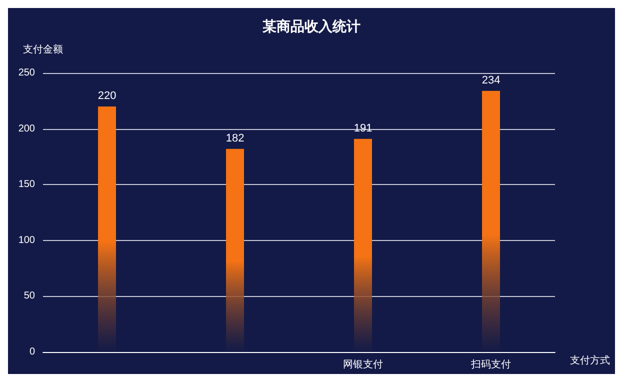  Describe the element at coordinates (235, 138) in the screenshot. I see `data-label: 182` at that location.